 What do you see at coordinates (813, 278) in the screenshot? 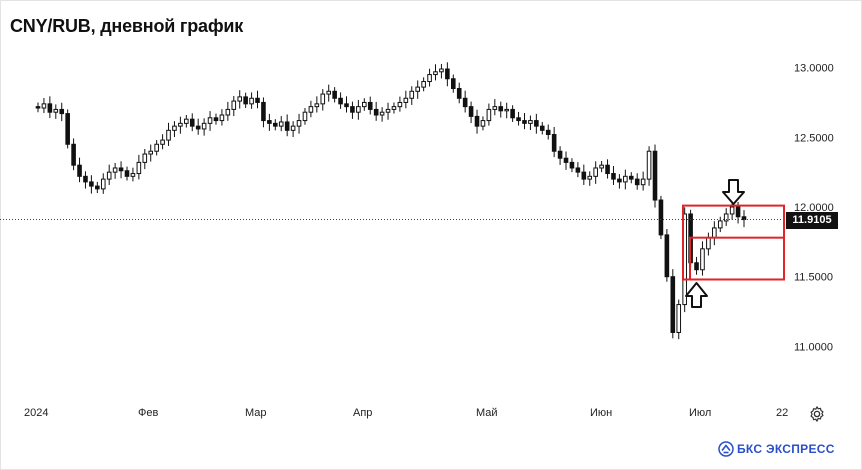
I see `y-tick-label: 11.5000` at bounding box center [813, 278].